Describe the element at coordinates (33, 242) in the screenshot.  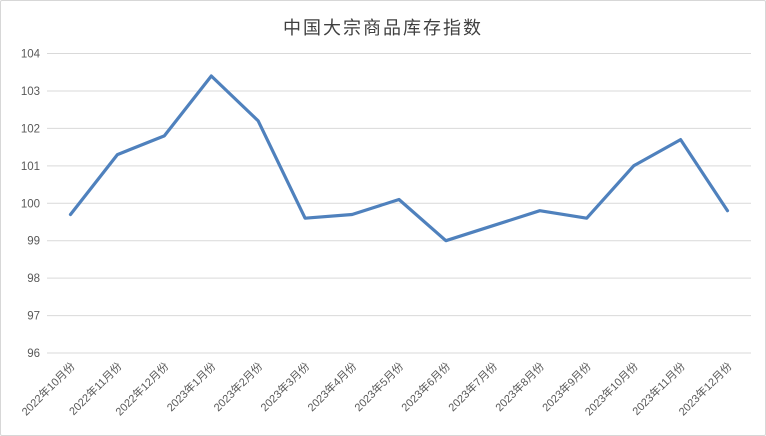
I see `y-axis-tick-label: 99` at that location.